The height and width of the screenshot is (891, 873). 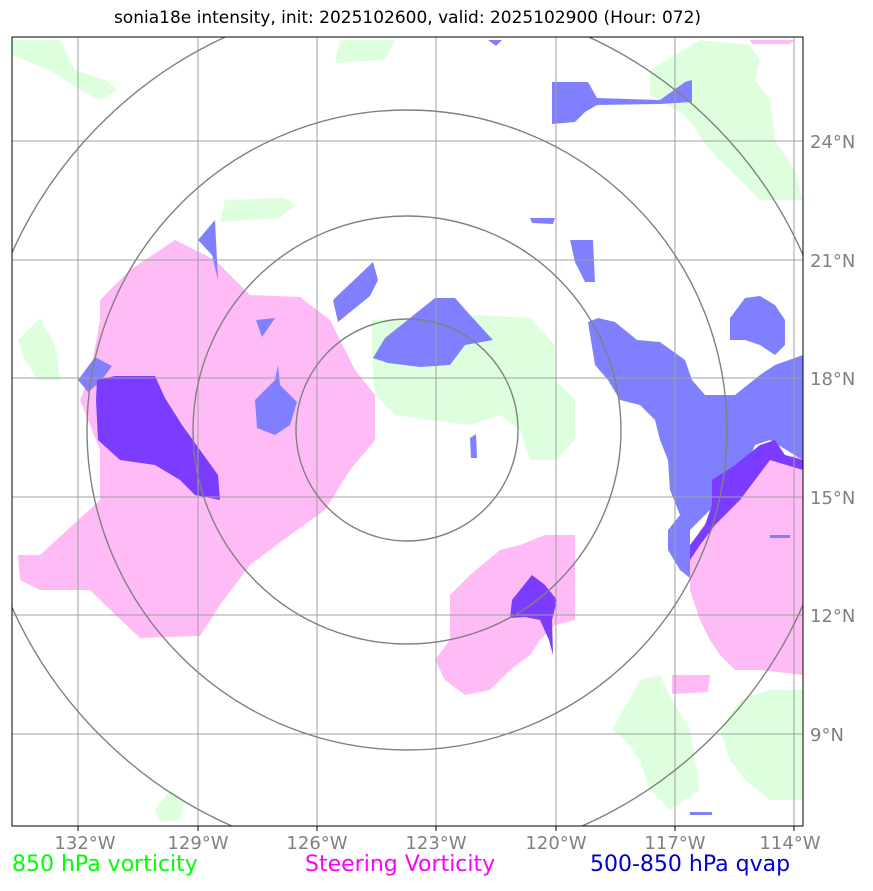 What do you see at coordinates (832, 261) in the screenshot?
I see `lat-tick-label: 21°N` at bounding box center [832, 261].